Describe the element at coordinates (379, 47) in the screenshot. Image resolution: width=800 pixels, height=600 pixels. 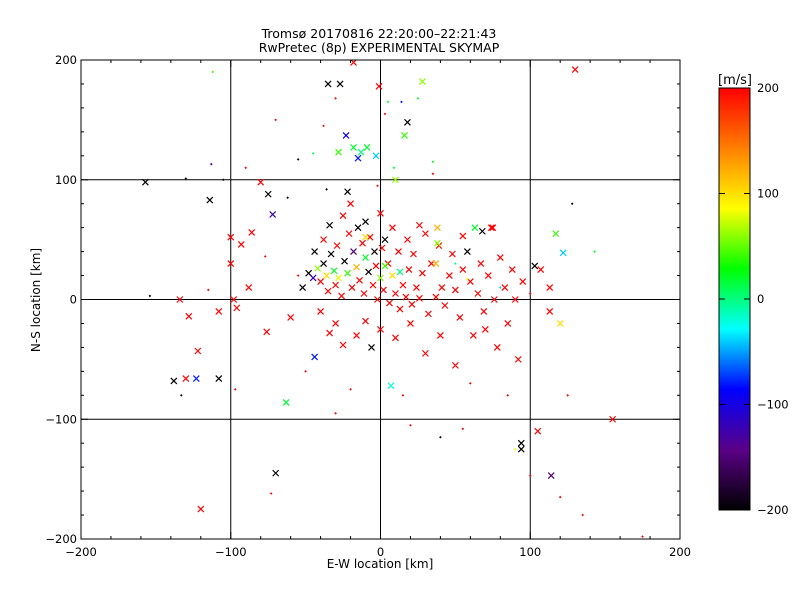
I see `chart-subtitle: RwPretec (8p) EXPERIMENTAL SKYMAP` at that location.